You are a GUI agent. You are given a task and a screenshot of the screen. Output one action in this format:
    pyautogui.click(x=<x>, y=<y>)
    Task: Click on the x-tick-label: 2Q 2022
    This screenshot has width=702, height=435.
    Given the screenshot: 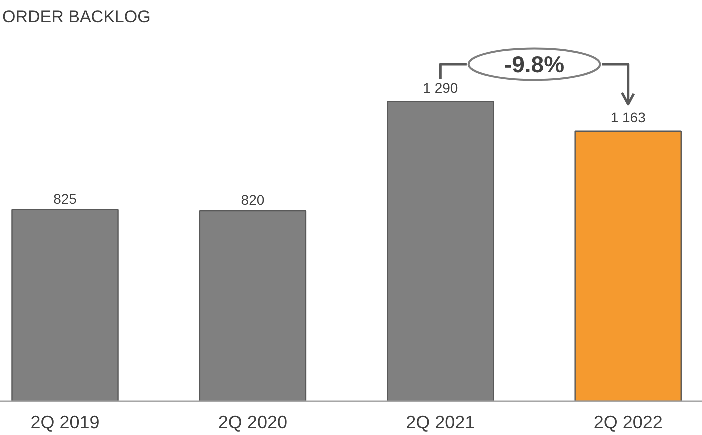 What is the action you would take?
    pyautogui.click(x=628, y=422)
    